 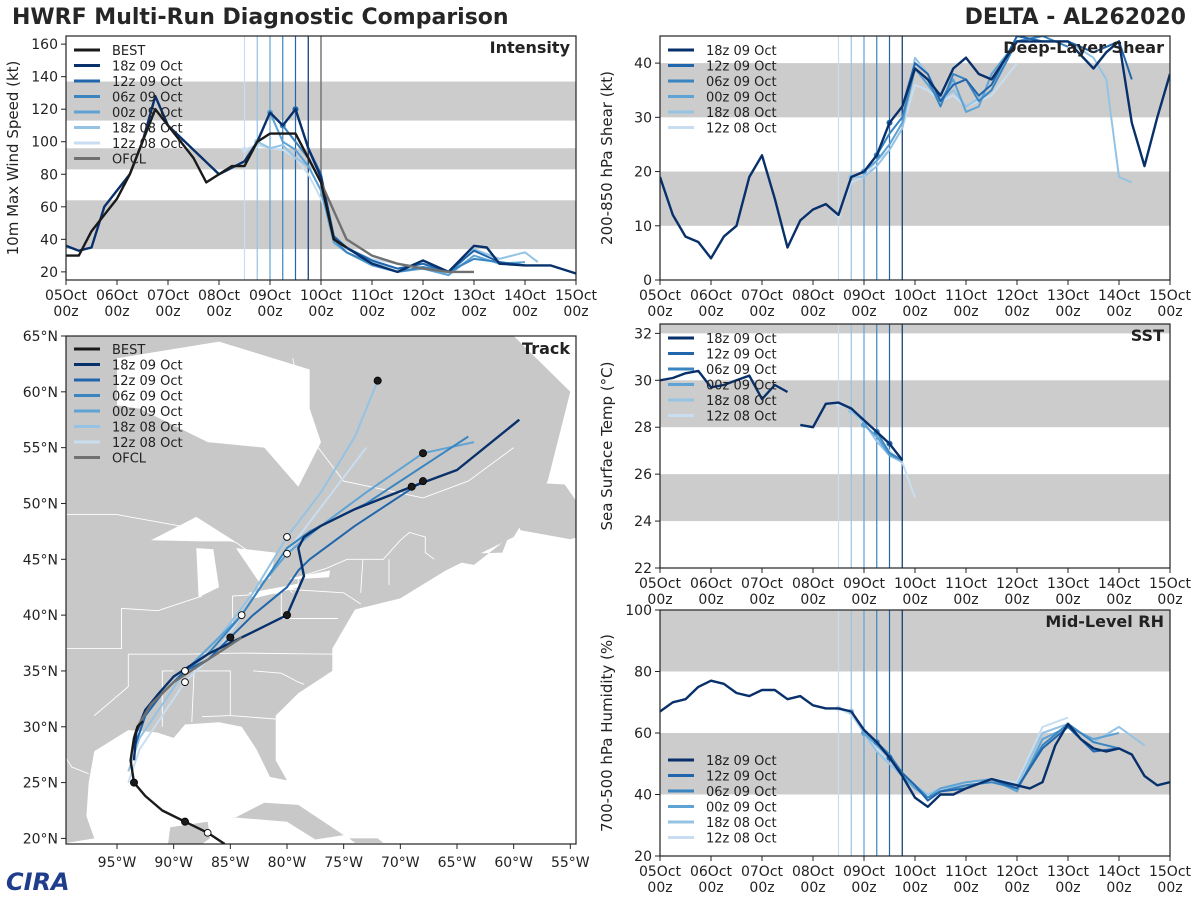 I want to click on y-tick-label: 20, so click(x=49, y=273).